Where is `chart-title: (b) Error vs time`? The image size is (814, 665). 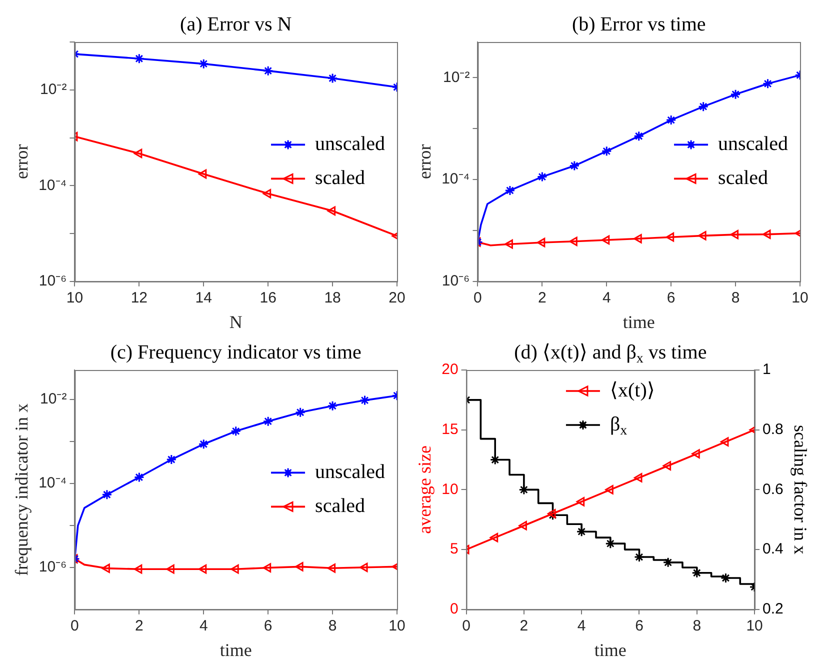
chart-title: (b) Error vs time is located at coordinates (639, 24).